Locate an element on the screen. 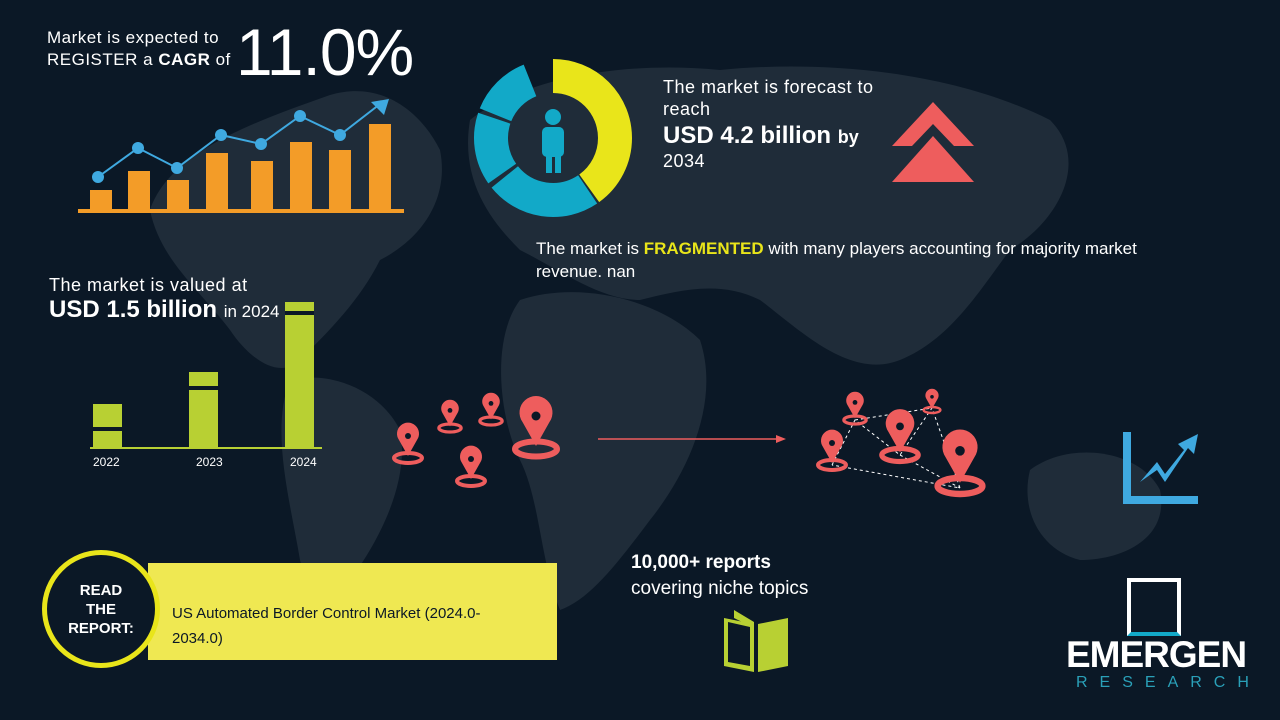  tick-label: 2022 is located at coordinates (106, 462).